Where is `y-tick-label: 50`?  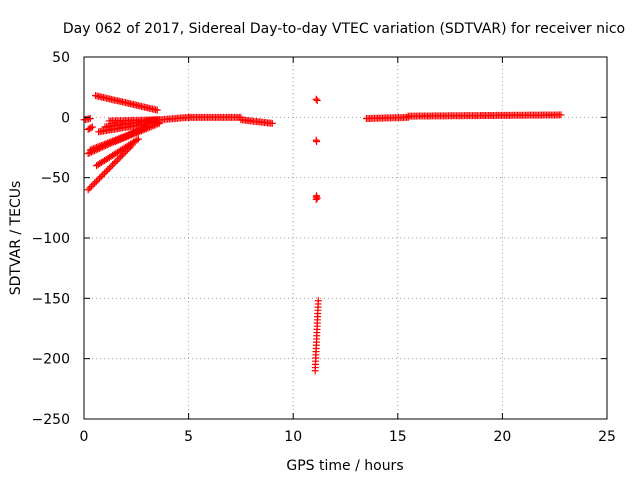 y-tick-label: 50 is located at coordinates (61, 58).